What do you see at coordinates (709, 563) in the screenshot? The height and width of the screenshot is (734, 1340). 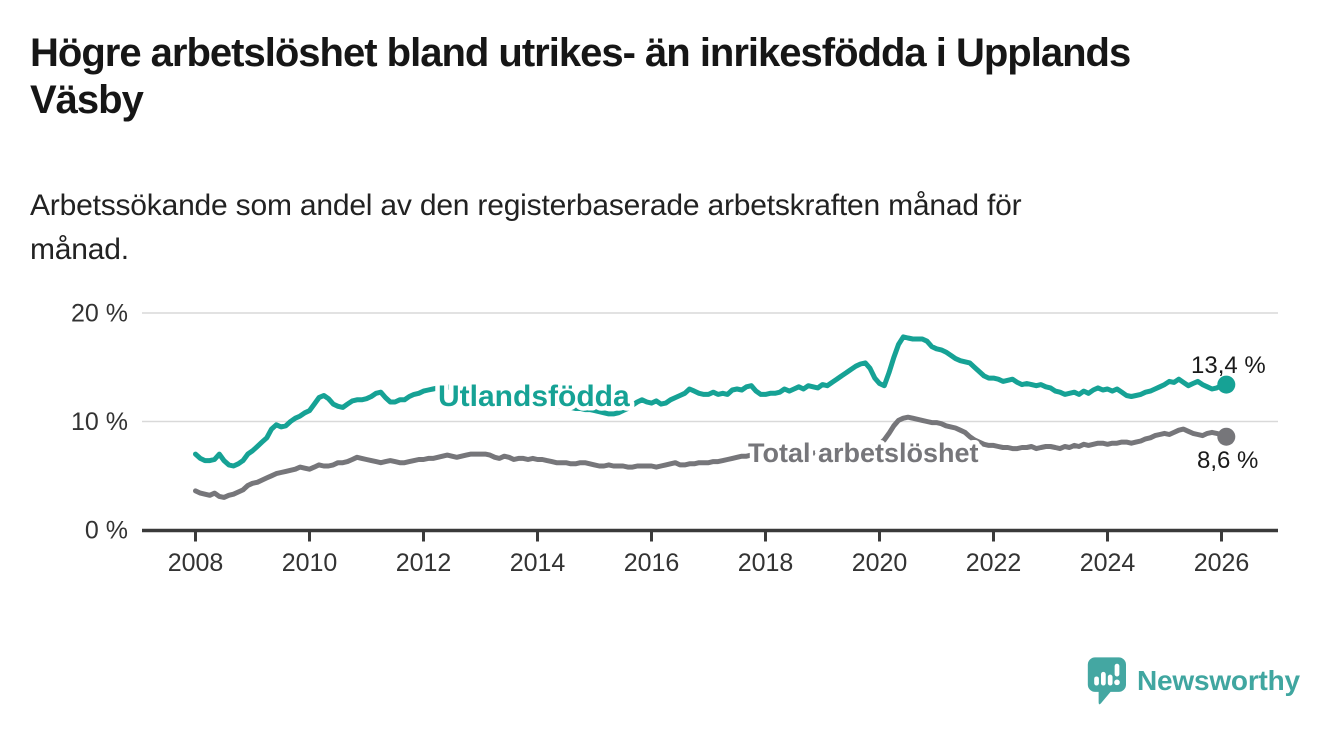 I see `x-axis-labels: 2008 2010 2012 2014 2016 2018 2020 2022 2024 2026` at bounding box center [709, 563].